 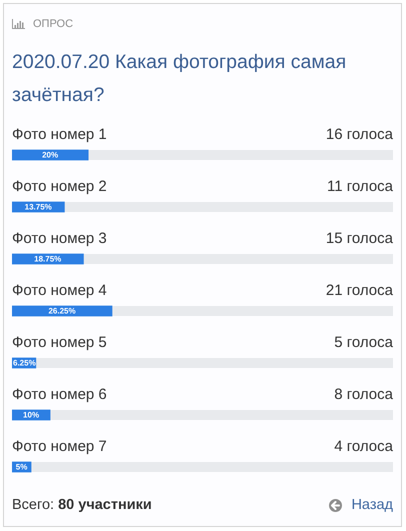 What do you see at coordinates (59, 239) in the screenshot?
I see `y-tick-label: Фото номер 3` at bounding box center [59, 239].